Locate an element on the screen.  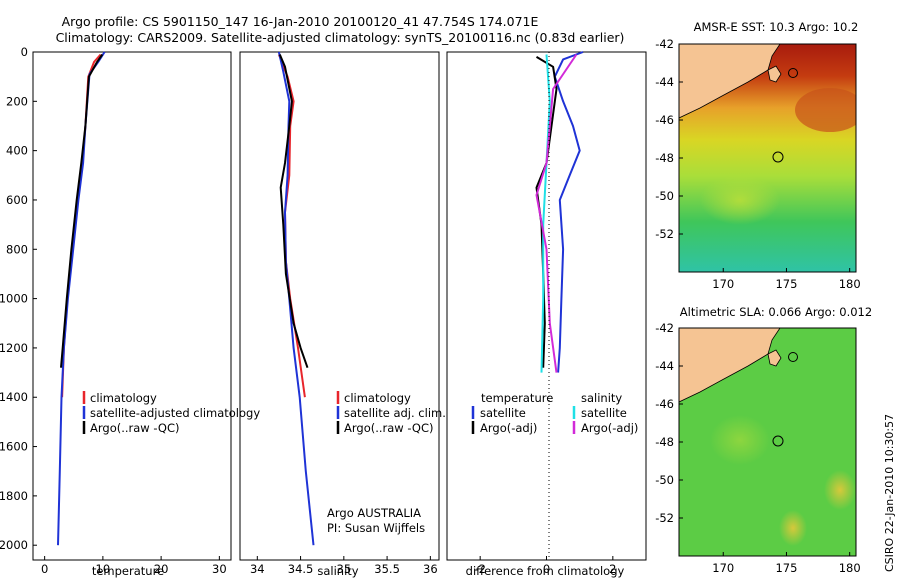
sla-land-coast is located at coordinates (774, 358).